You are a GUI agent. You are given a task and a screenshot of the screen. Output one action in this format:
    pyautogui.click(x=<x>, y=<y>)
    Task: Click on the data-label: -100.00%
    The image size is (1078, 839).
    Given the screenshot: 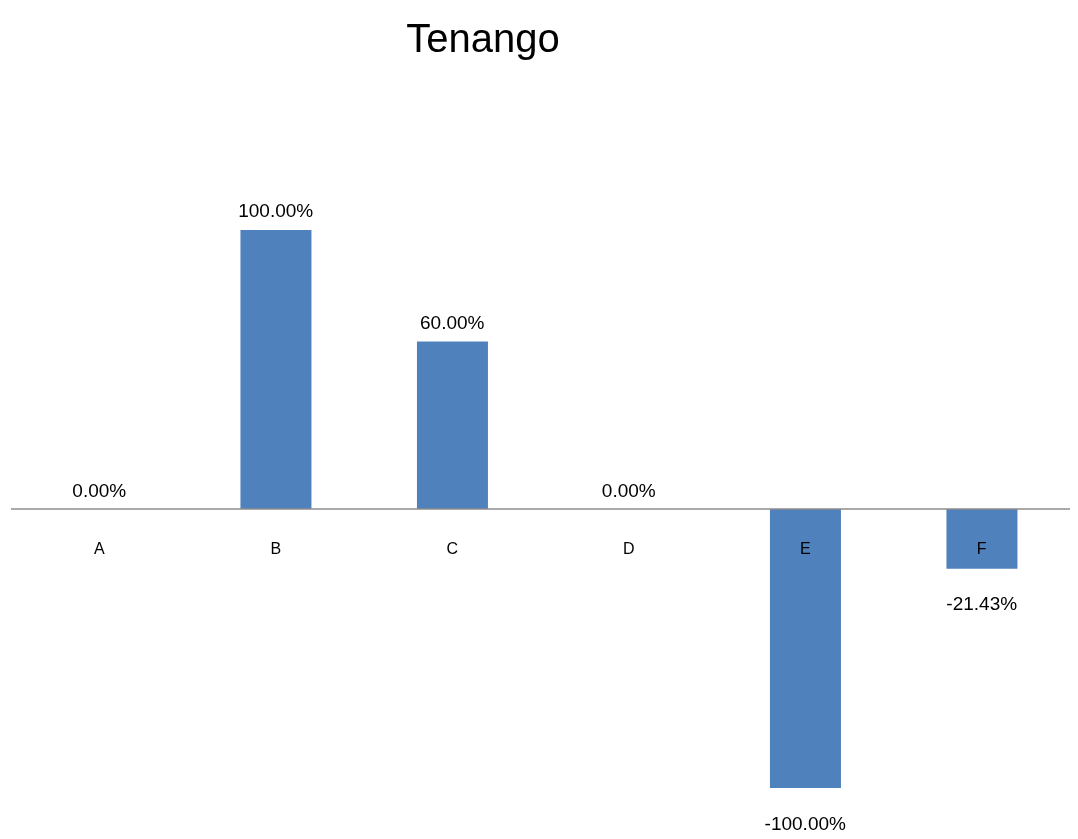 What is the action you would take?
    pyautogui.click(x=805, y=823)
    